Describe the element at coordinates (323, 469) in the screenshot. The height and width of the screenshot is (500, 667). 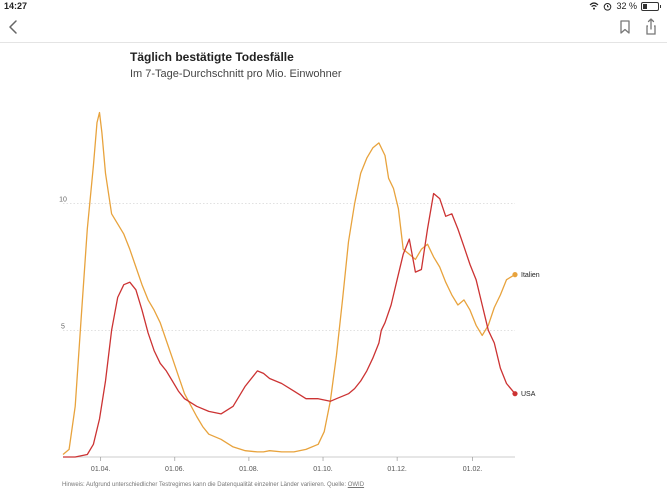
I see `x-tick-label: 01.10.` at that location.